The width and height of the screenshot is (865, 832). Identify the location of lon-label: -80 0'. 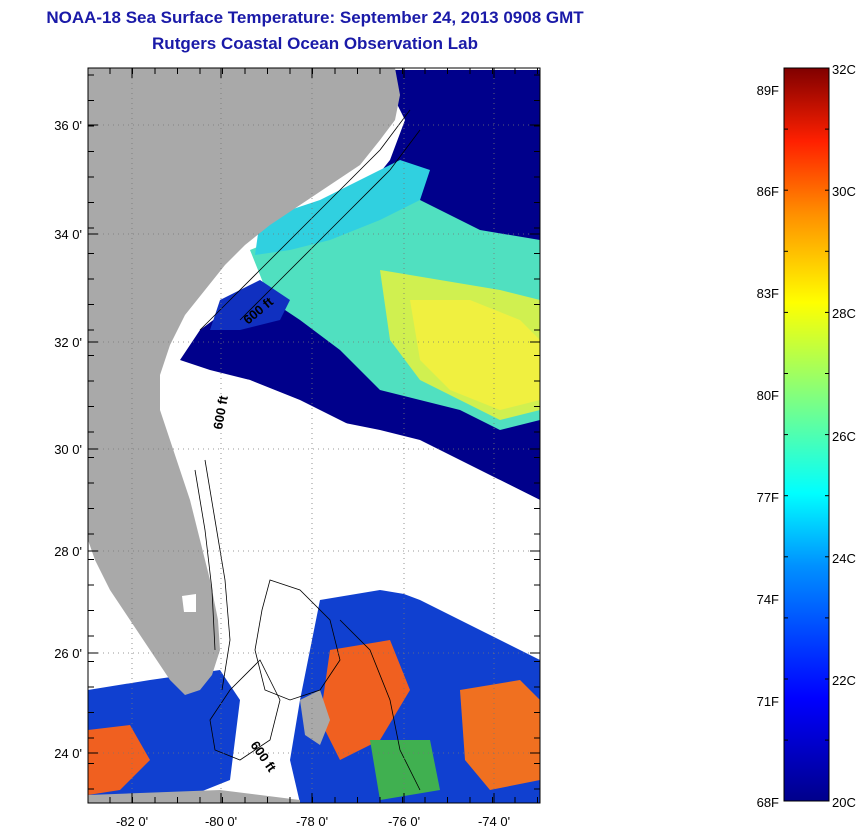
(221, 821).